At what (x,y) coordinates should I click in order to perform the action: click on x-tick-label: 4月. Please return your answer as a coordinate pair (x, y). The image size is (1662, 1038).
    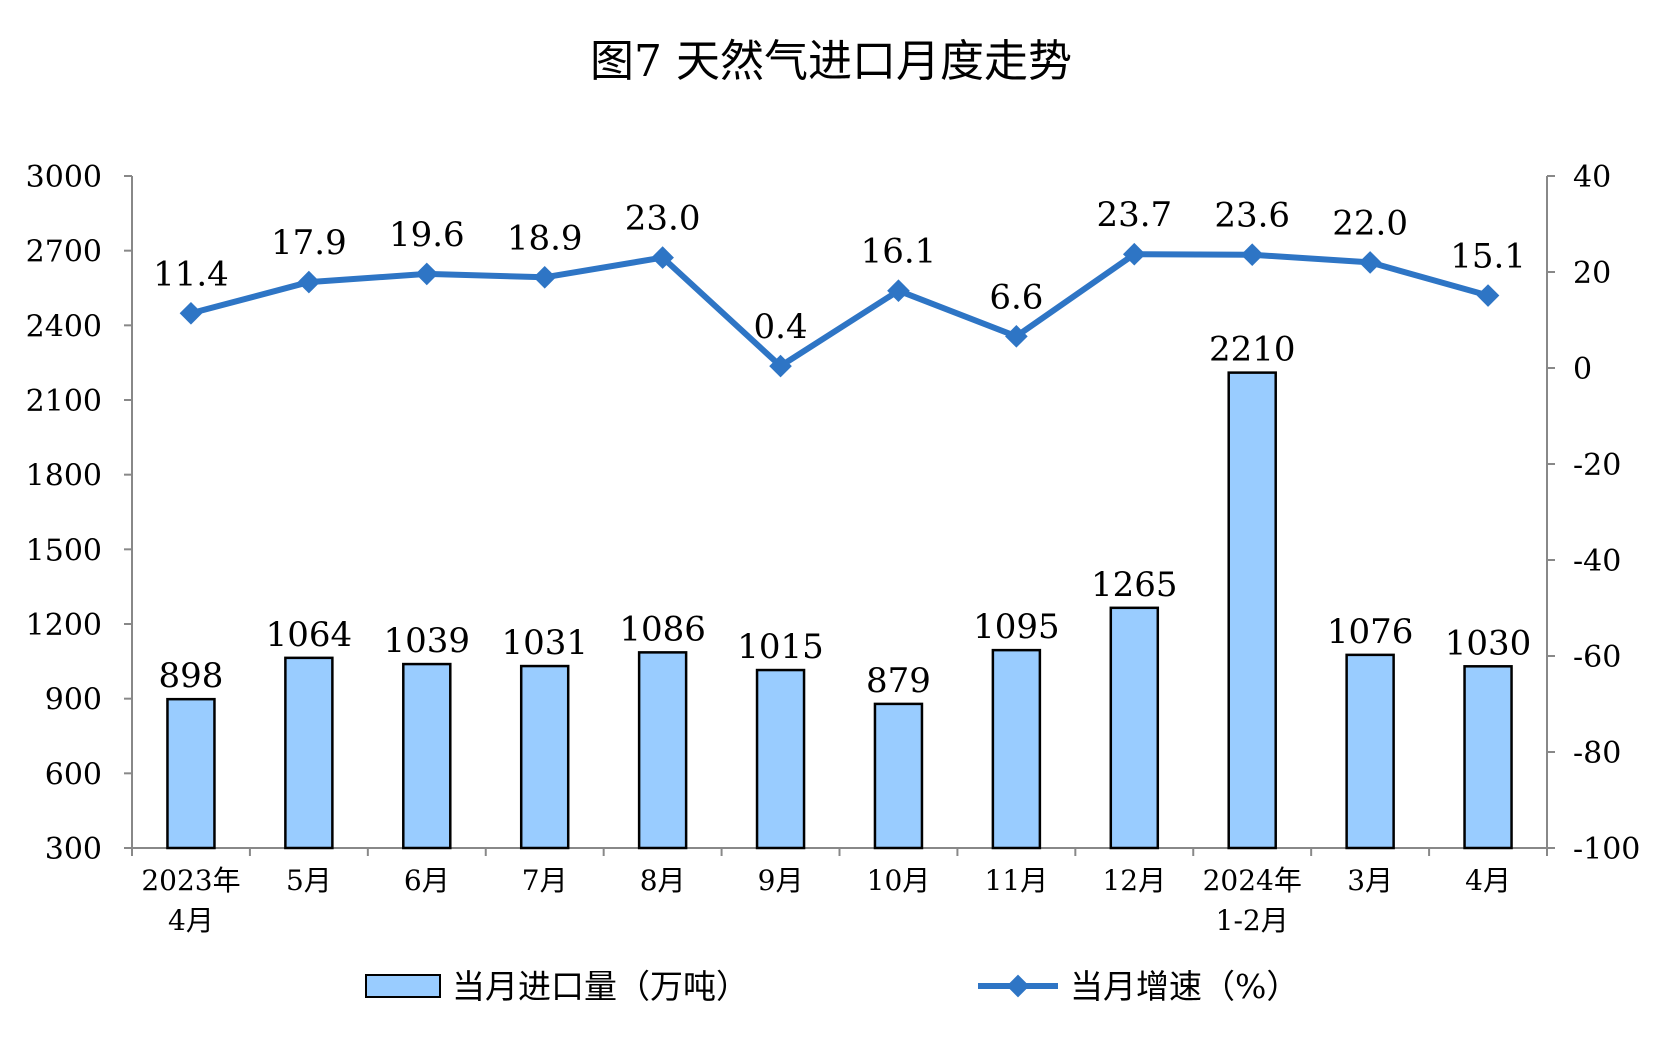
    Looking at the image, I should click on (1488, 880).